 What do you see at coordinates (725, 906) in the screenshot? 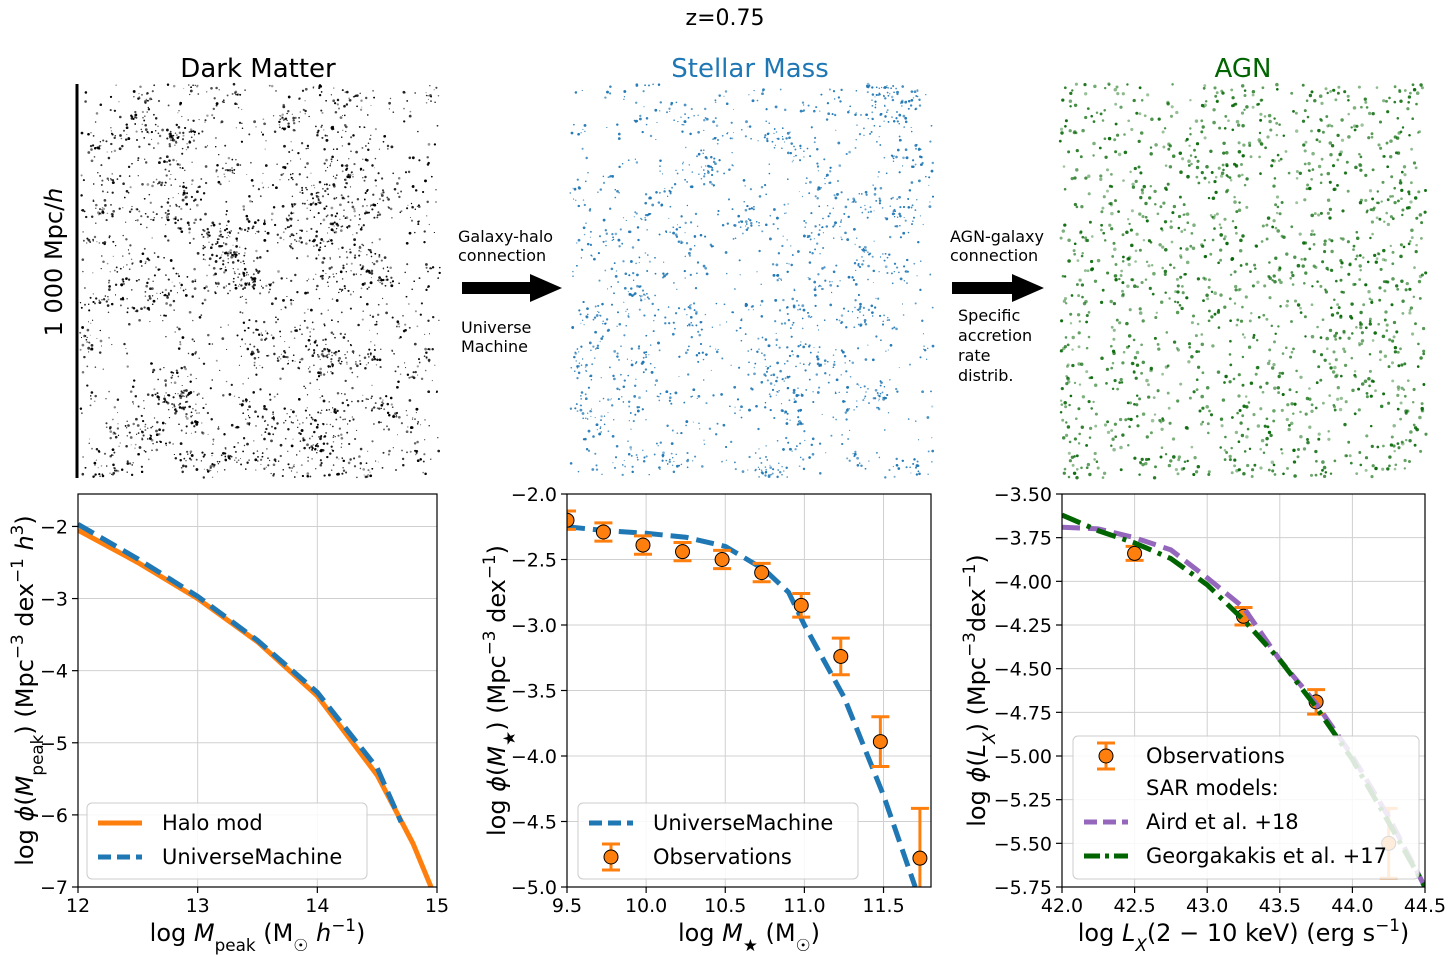
I see `x-tick-label: 10.5` at bounding box center [725, 906].